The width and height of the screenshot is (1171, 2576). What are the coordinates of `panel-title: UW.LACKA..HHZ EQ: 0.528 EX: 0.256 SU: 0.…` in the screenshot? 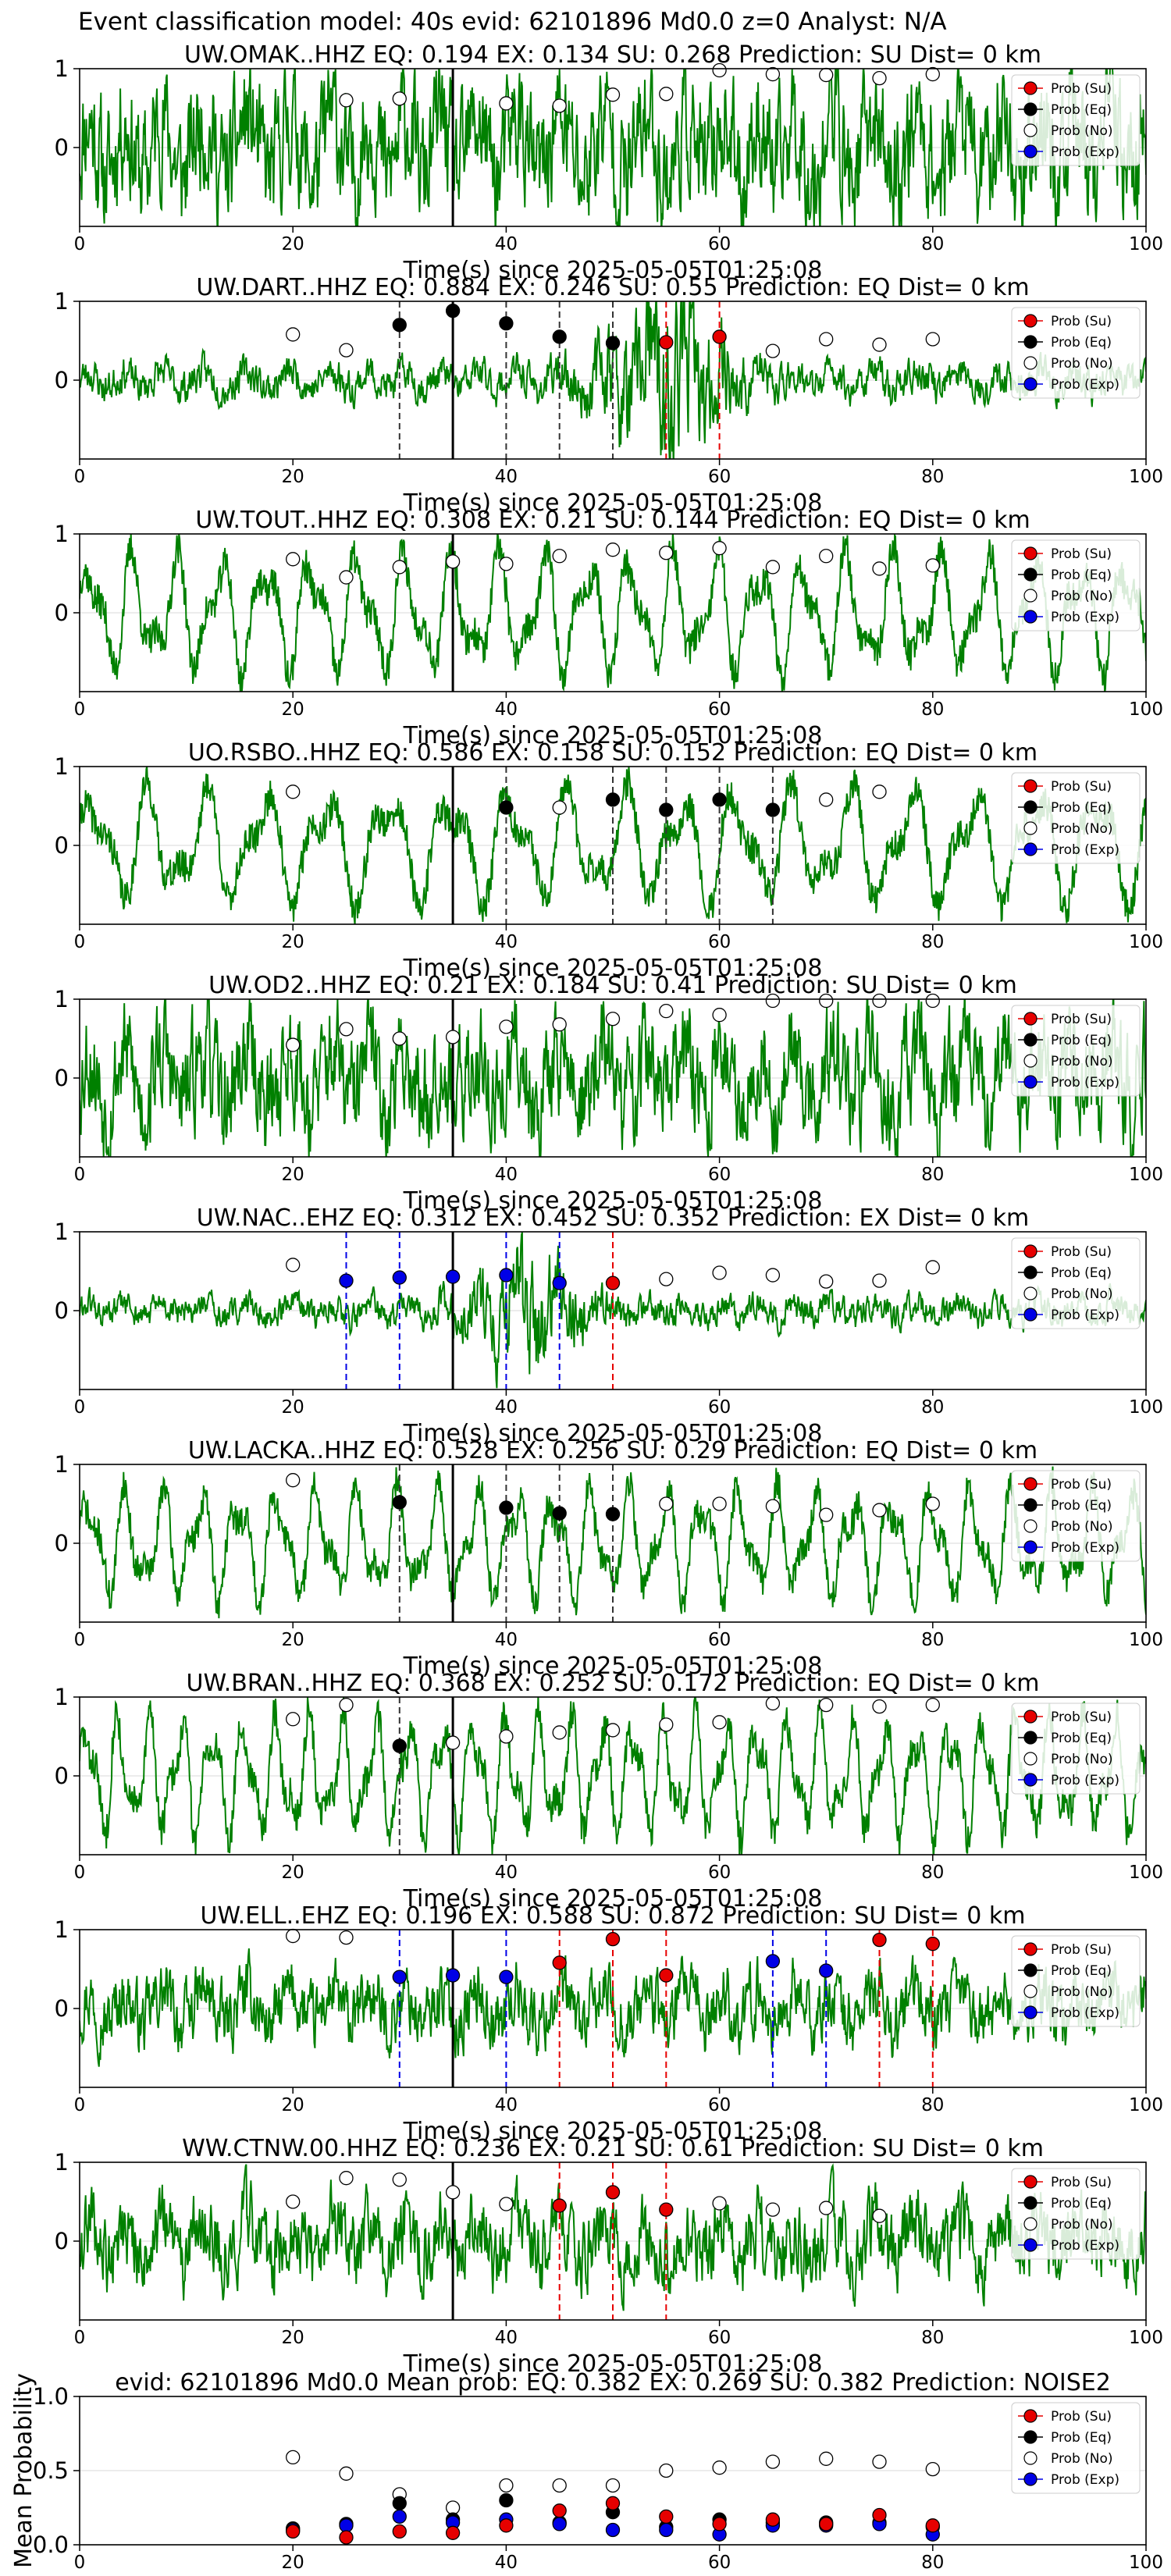 It's located at (613, 1450).